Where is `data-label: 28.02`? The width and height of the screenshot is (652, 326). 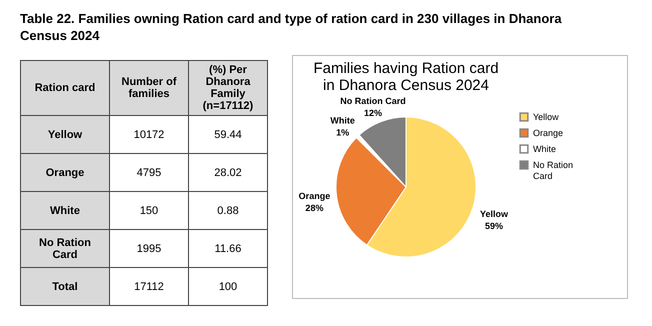
data-label: 28.02 is located at coordinates (228, 173).